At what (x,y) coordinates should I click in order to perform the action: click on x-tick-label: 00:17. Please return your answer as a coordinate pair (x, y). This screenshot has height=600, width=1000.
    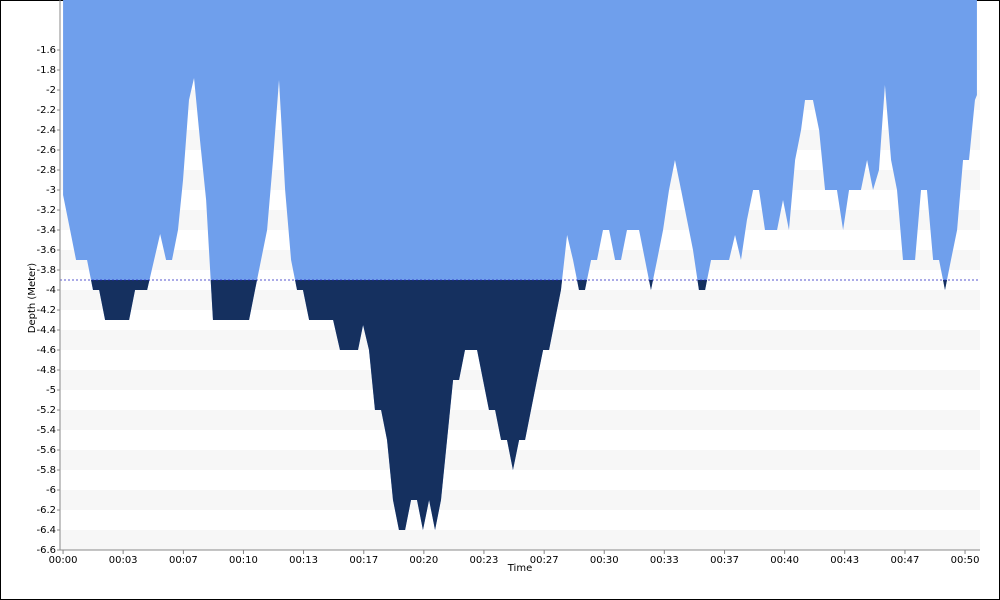
    Looking at the image, I should click on (363, 560).